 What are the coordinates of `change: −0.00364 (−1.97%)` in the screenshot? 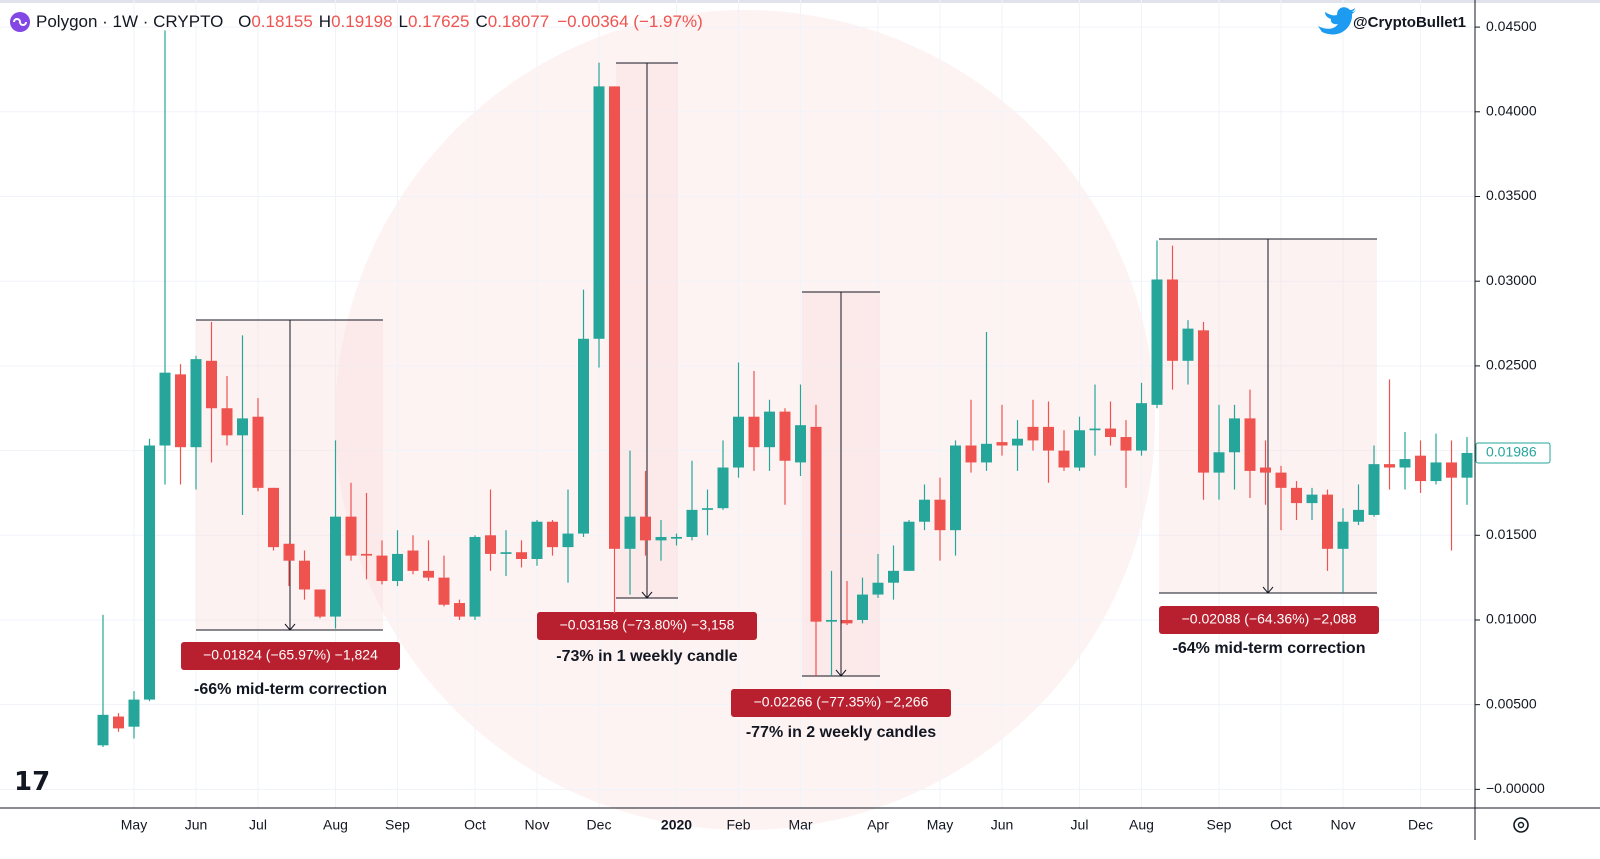 It's located at (630, 21).